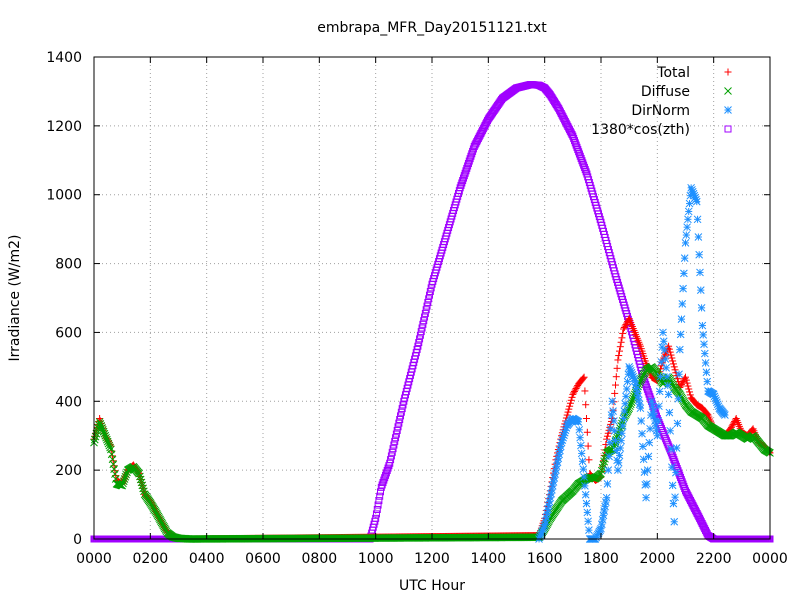 The width and height of the screenshot is (800, 600). What do you see at coordinates (728, 72) in the screenshot?
I see `legend-marker` at bounding box center [728, 72].